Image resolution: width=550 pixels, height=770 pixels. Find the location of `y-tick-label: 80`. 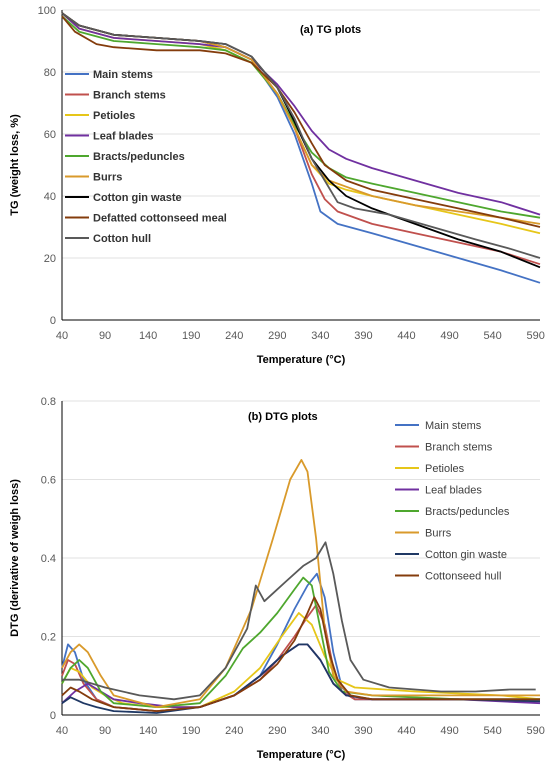

y-tick-label: 80 is located at coordinates (50, 73).